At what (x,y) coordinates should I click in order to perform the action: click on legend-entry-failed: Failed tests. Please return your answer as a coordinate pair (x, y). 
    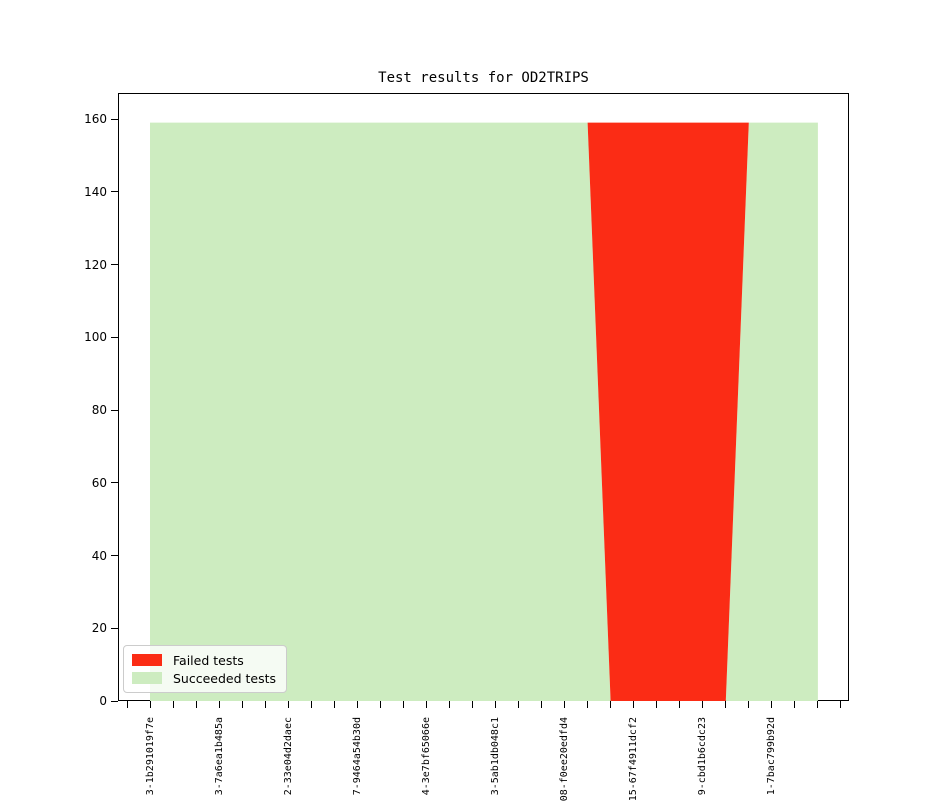
    Looking at the image, I should click on (205, 660).